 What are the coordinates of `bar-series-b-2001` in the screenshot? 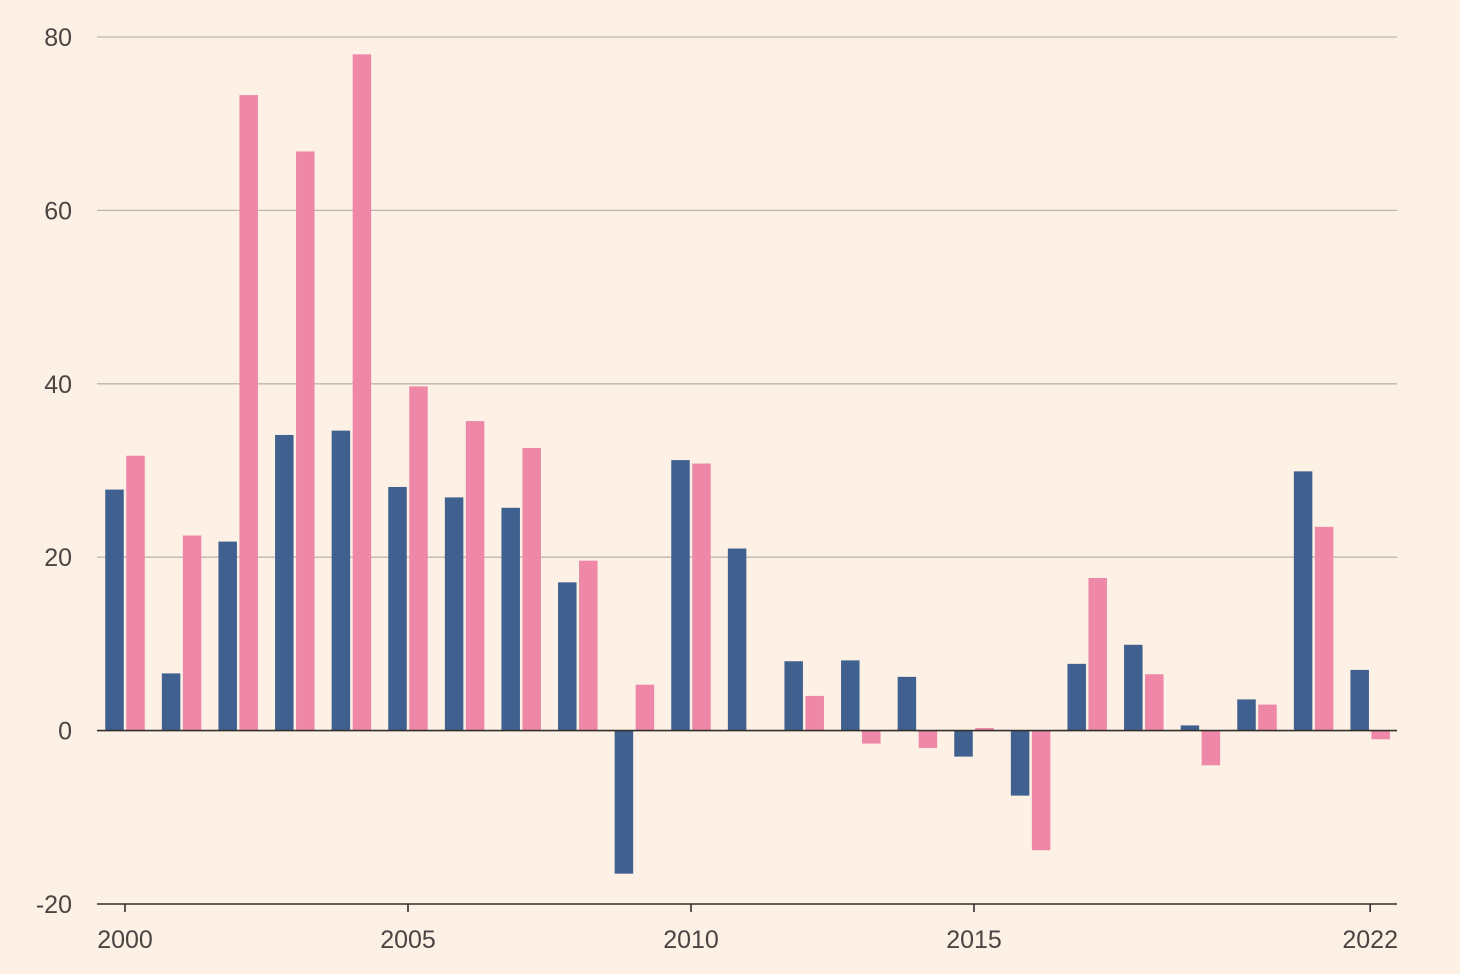 It's located at (192, 633).